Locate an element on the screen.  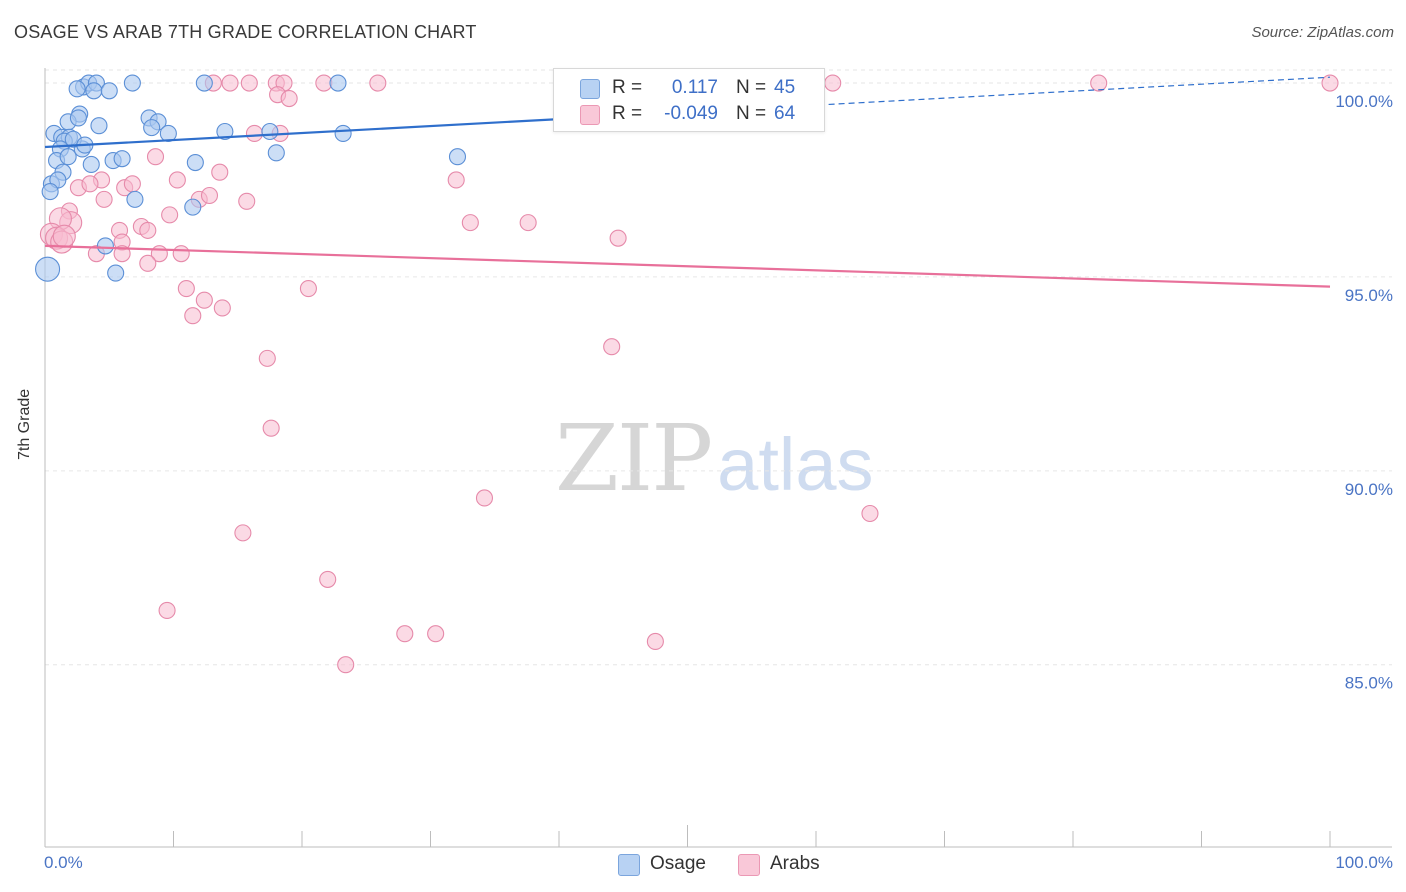
stats-legend: R = 0.117 N = 45 R = -0.049 N = 64 is located at coordinates (689, 100).